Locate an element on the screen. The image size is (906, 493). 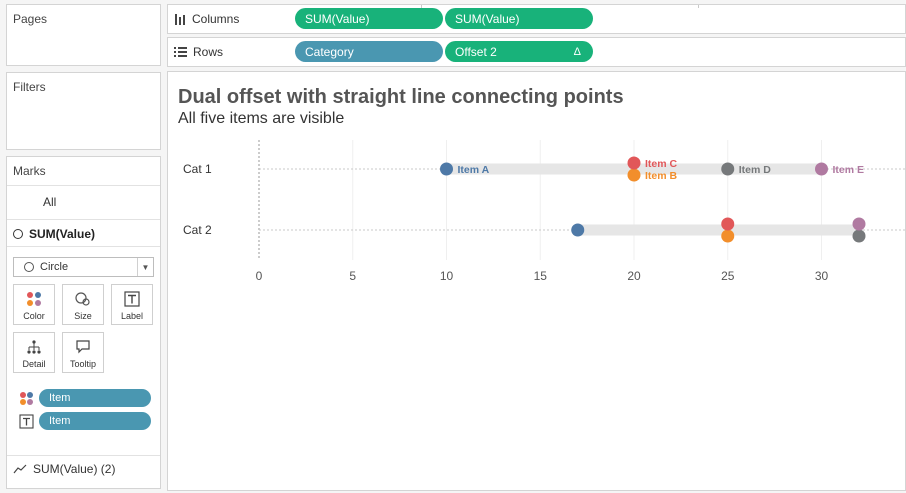
x-tick-label: 0 is located at coordinates (259, 276).